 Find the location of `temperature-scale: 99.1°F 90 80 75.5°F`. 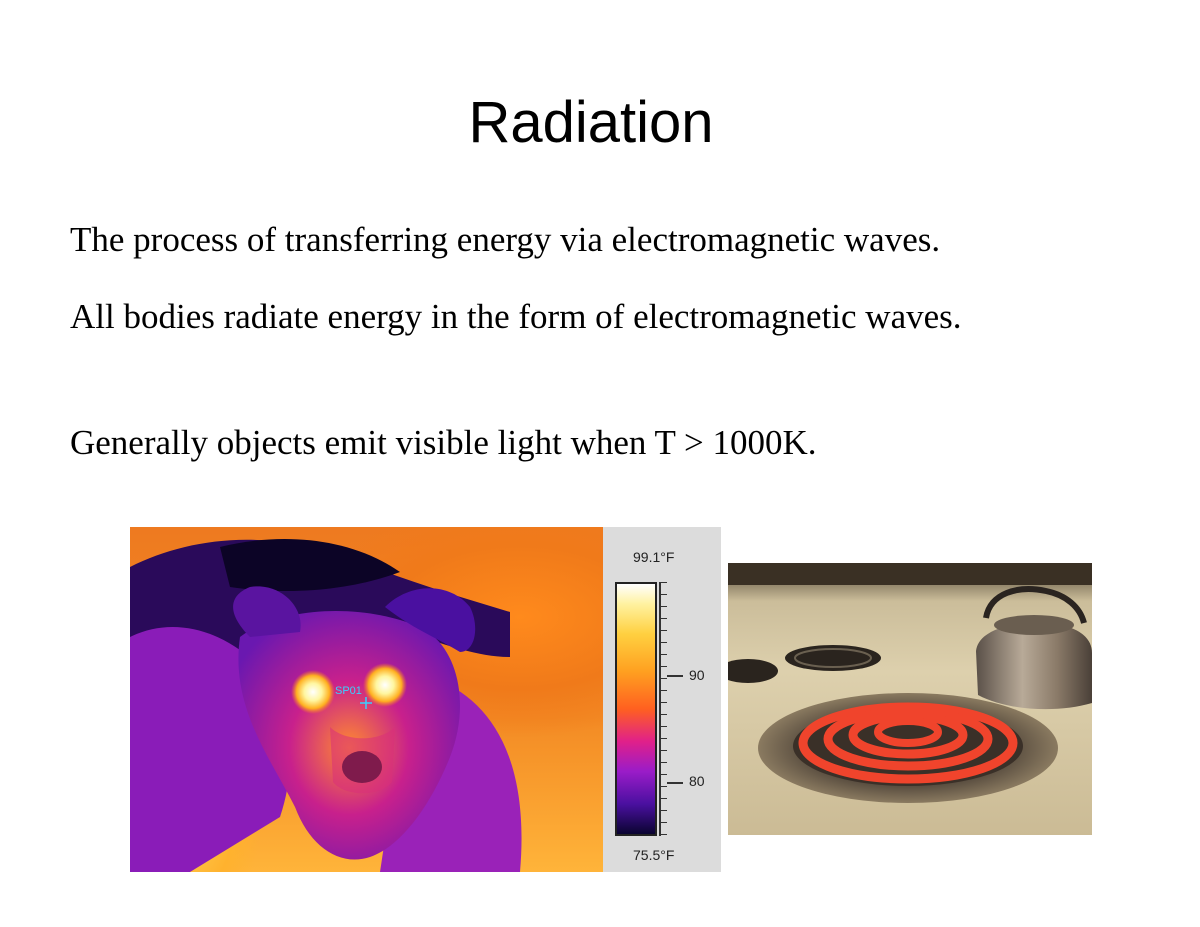

temperature-scale: 99.1°F 90 80 75.5°F is located at coordinates (662, 699).